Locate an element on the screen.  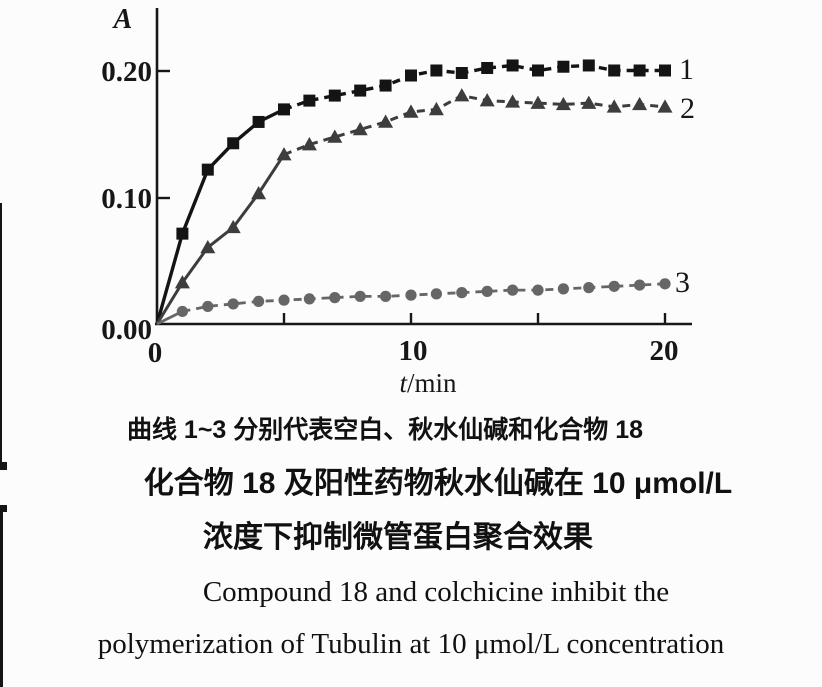
series-blank-line-dashed is located at coordinates (474, 87).